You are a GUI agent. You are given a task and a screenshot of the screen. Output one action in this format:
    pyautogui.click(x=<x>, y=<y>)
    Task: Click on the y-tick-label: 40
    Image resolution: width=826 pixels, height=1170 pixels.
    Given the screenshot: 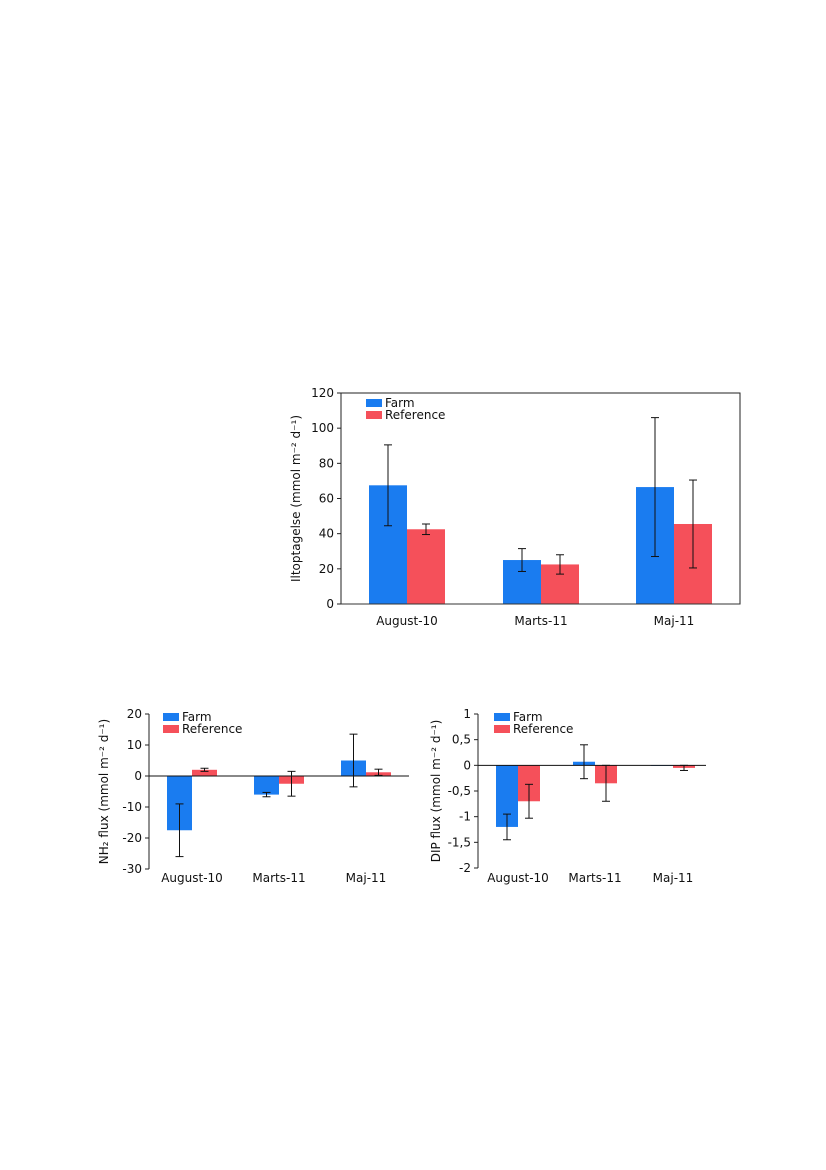 What is the action you would take?
    pyautogui.click(x=326, y=534)
    